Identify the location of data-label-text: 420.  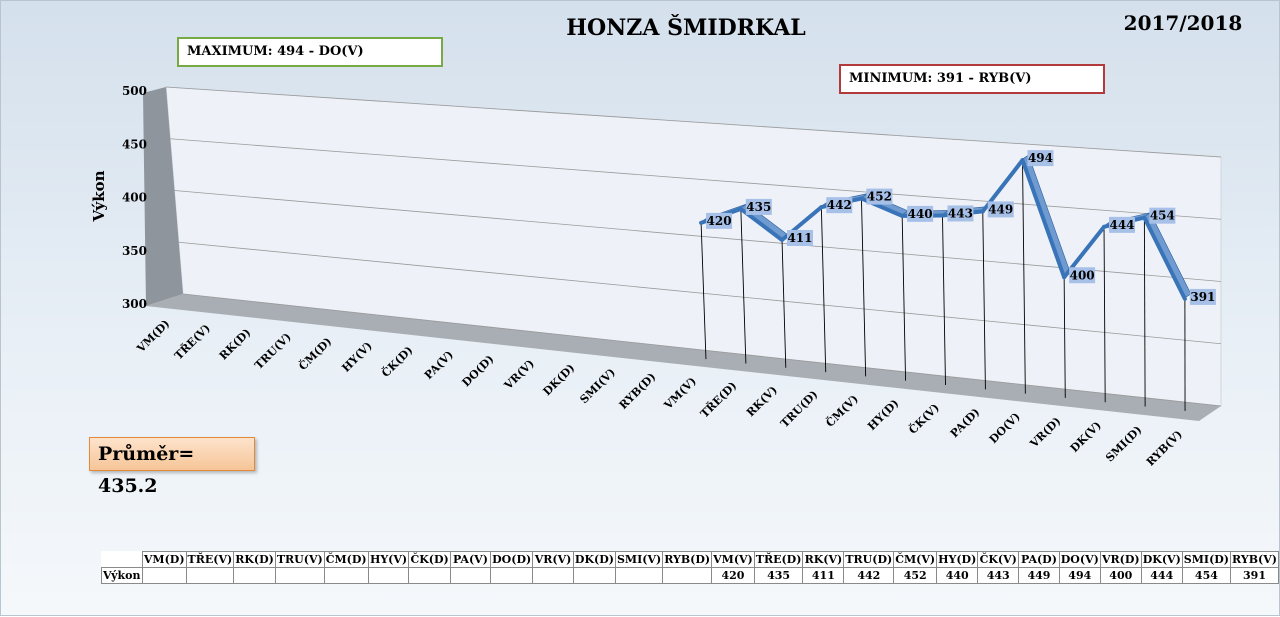
(719, 221).